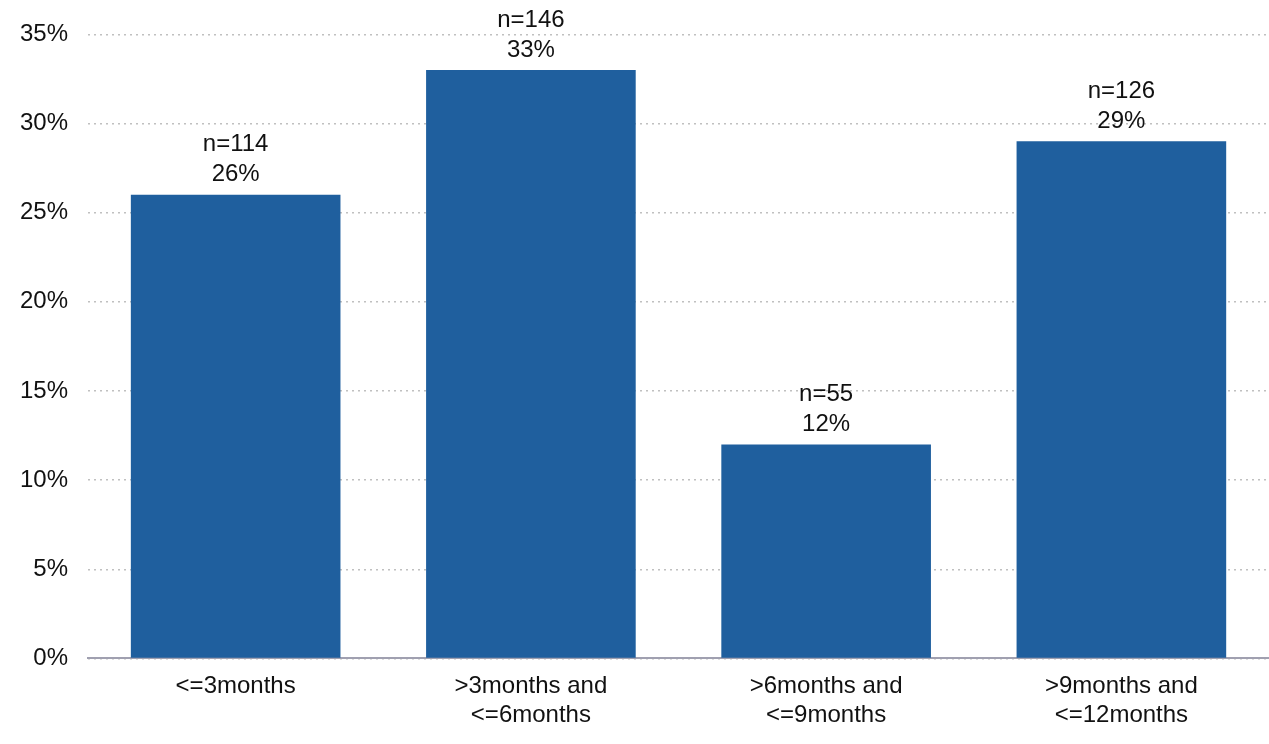  What do you see at coordinates (44, 122) in the screenshot?
I see `y-tick-label: 30%` at bounding box center [44, 122].